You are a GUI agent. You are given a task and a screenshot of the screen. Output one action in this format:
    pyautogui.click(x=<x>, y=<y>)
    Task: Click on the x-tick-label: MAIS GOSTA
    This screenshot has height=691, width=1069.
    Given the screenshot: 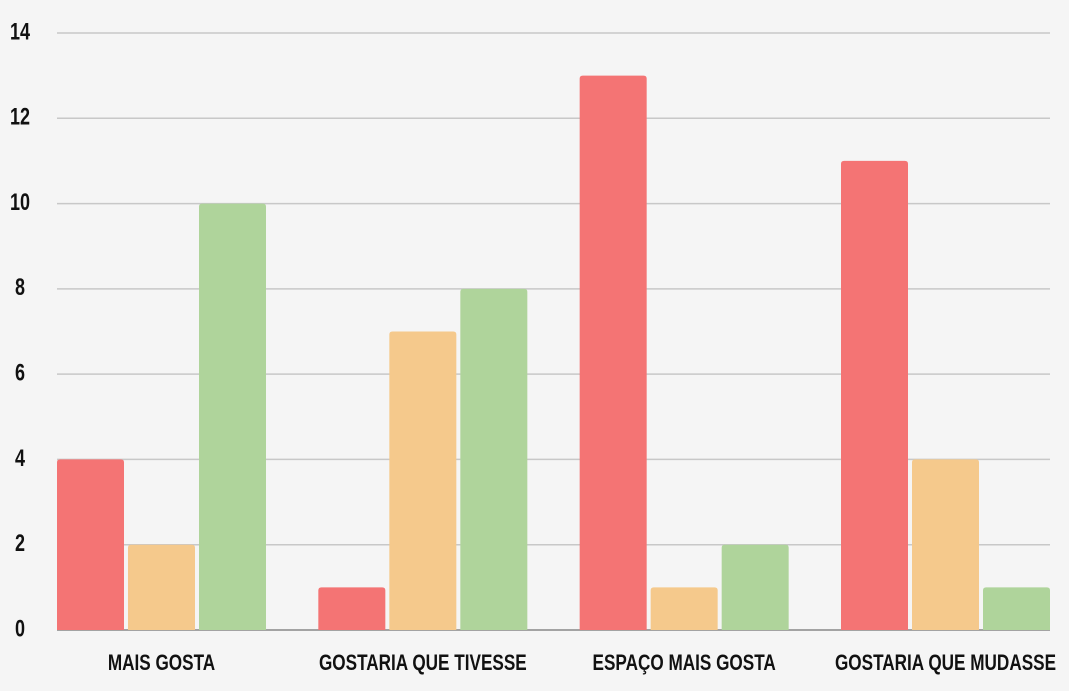 What is the action you would take?
    pyautogui.click(x=161, y=663)
    